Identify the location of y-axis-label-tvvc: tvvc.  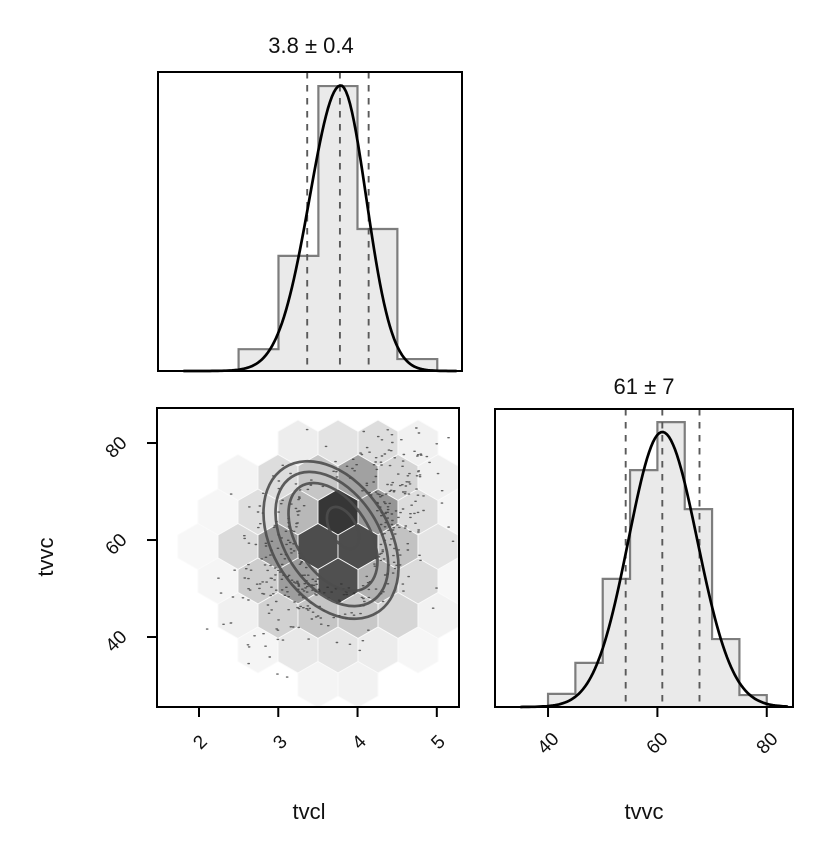
(45, 557).